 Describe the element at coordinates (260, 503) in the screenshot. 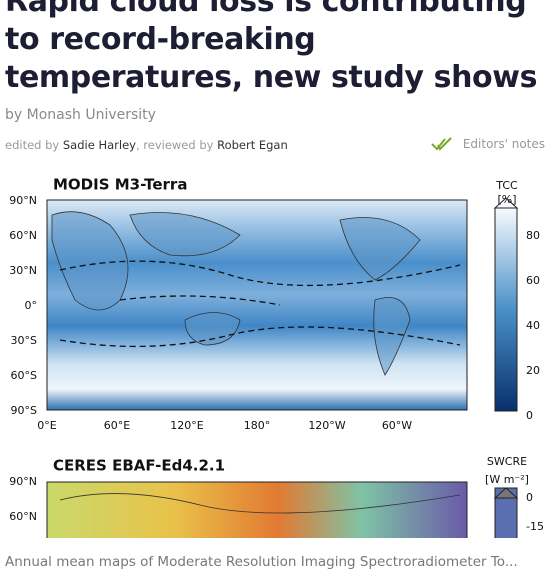

I see `coastline` at that location.